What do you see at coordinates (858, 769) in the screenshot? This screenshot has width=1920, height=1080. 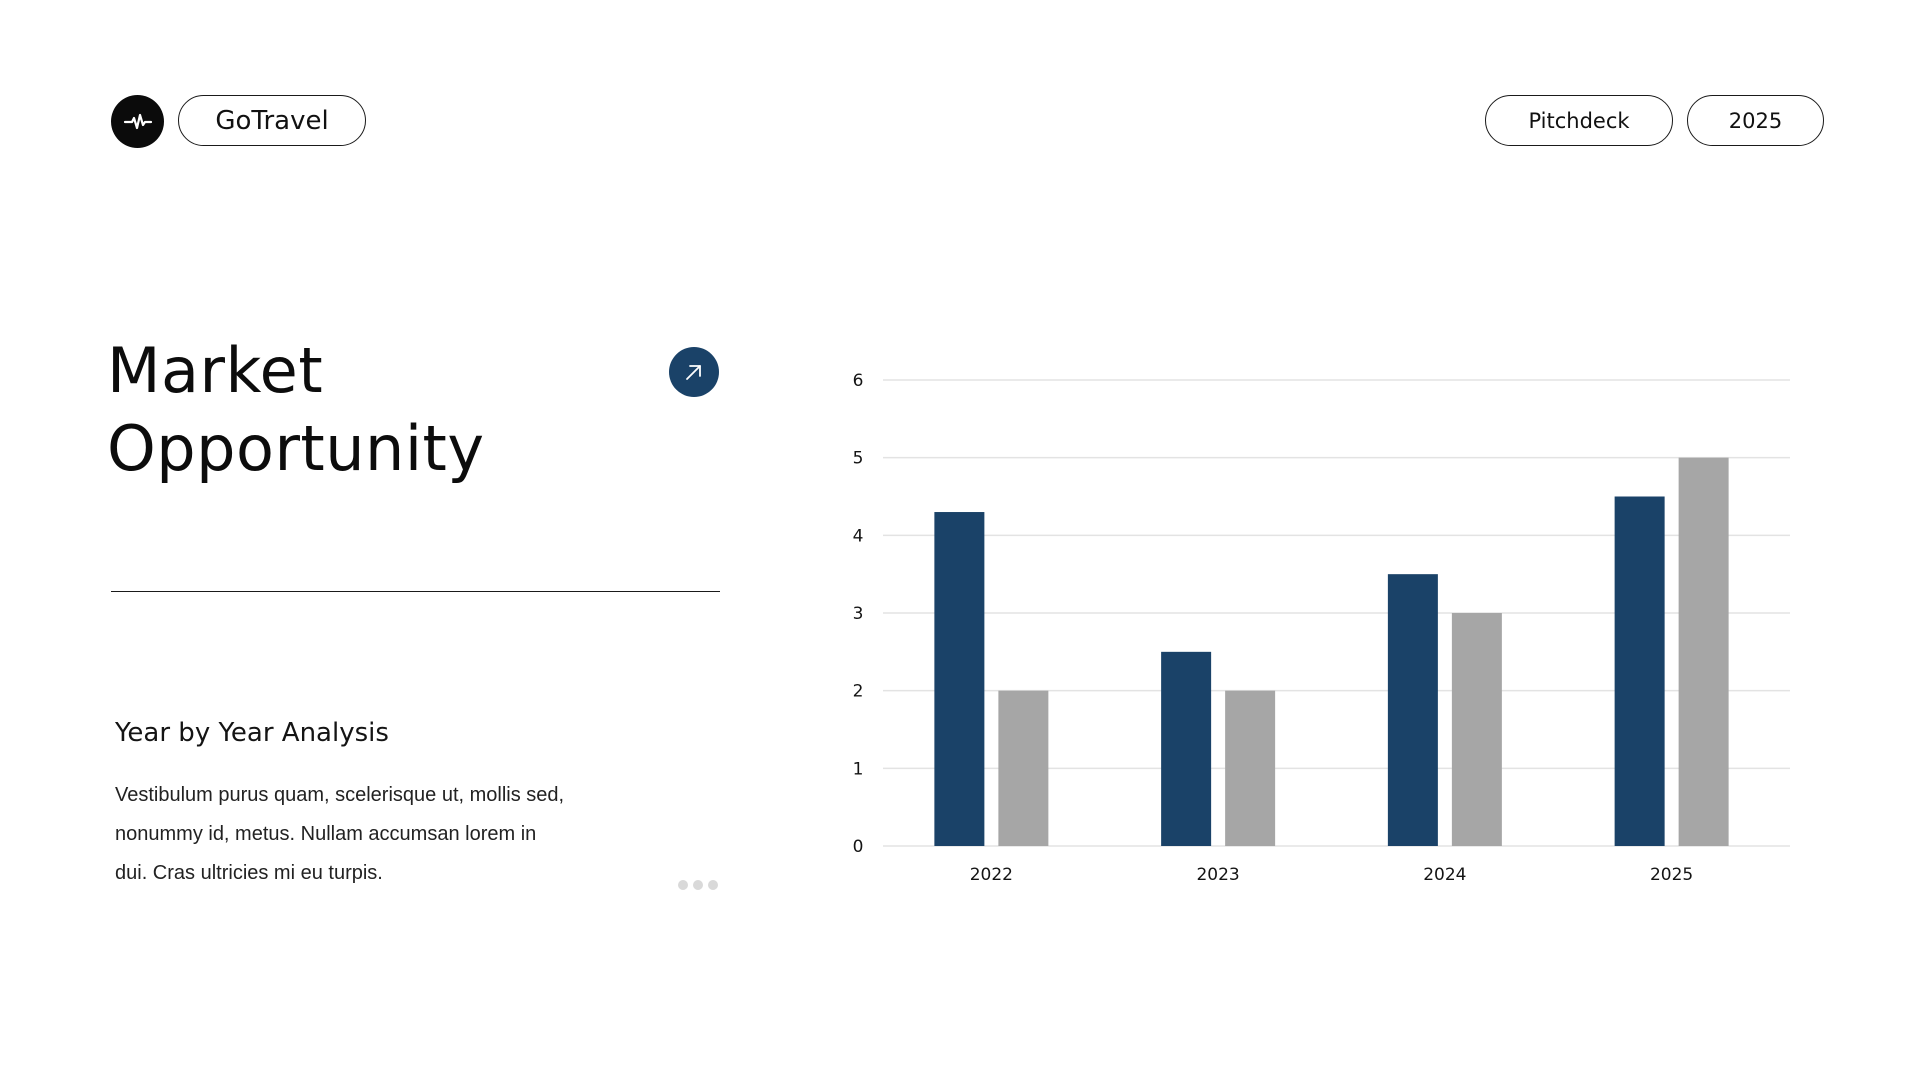 I see `y-tick-label: 1` at bounding box center [858, 769].